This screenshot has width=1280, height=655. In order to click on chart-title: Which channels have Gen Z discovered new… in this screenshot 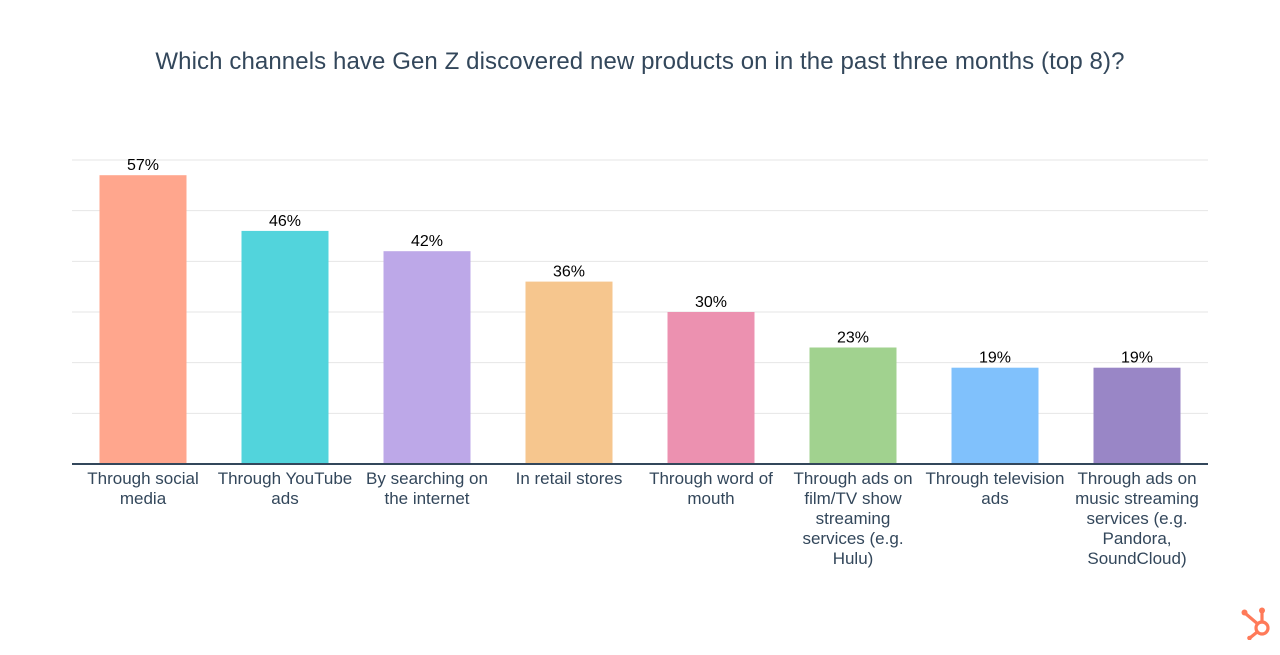, I will do `click(640, 61)`.